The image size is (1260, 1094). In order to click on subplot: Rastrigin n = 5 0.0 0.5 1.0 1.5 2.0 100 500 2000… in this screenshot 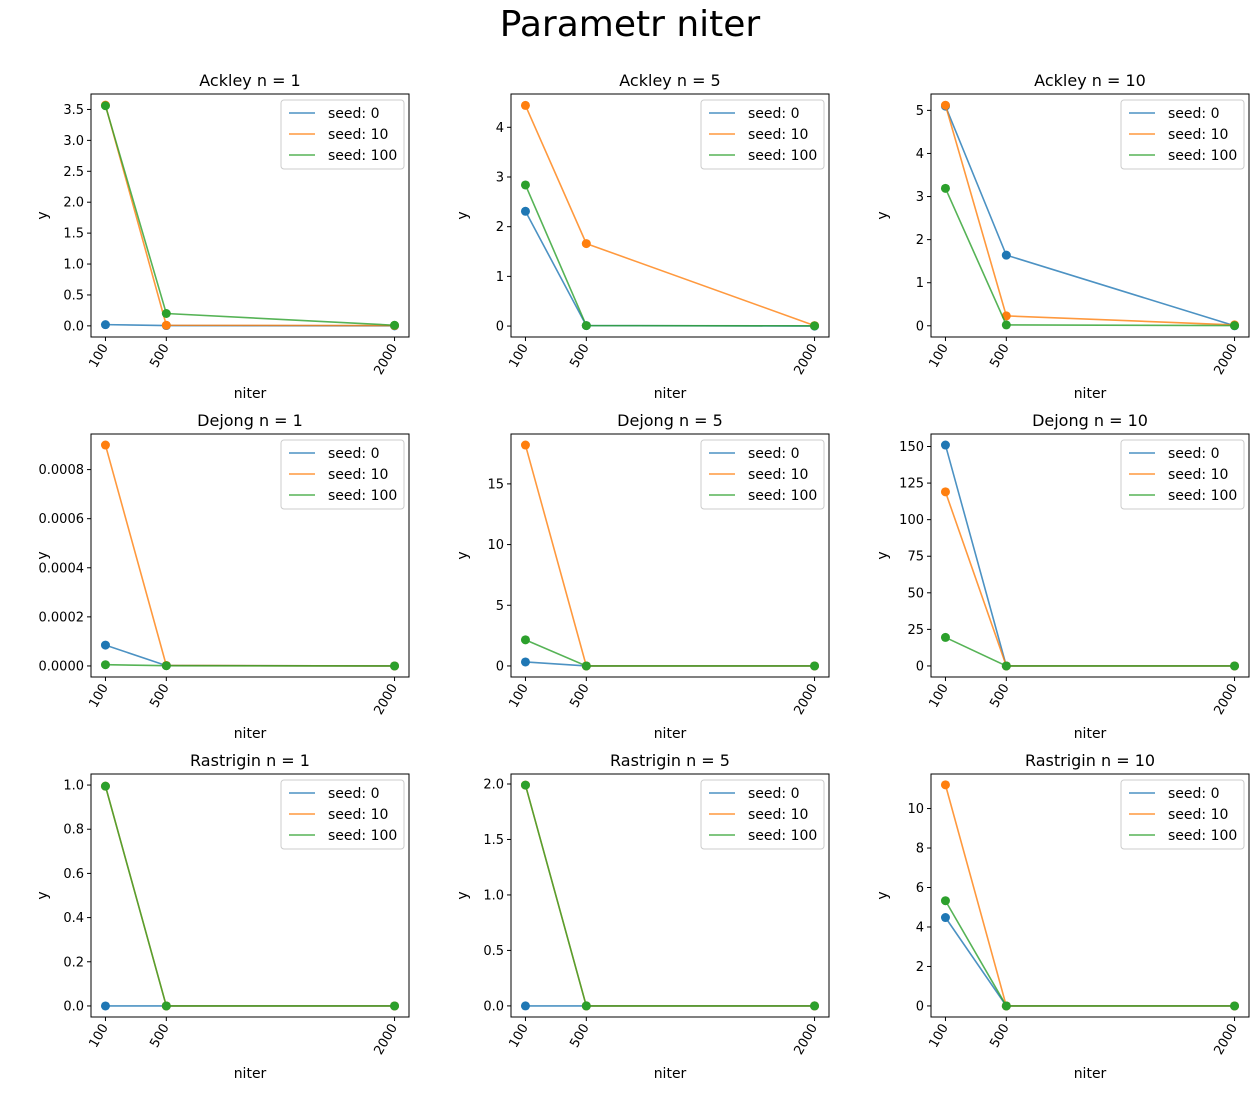, I will do `click(642, 916)`.